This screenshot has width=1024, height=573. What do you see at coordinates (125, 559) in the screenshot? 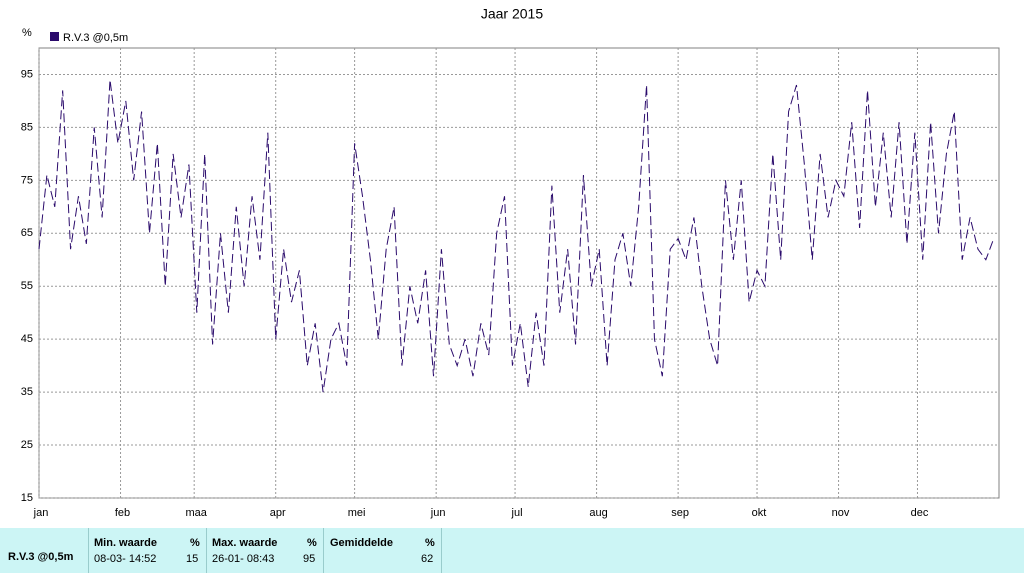
I see `time: 08-03- 14:52` at bounding box center [125, 559].